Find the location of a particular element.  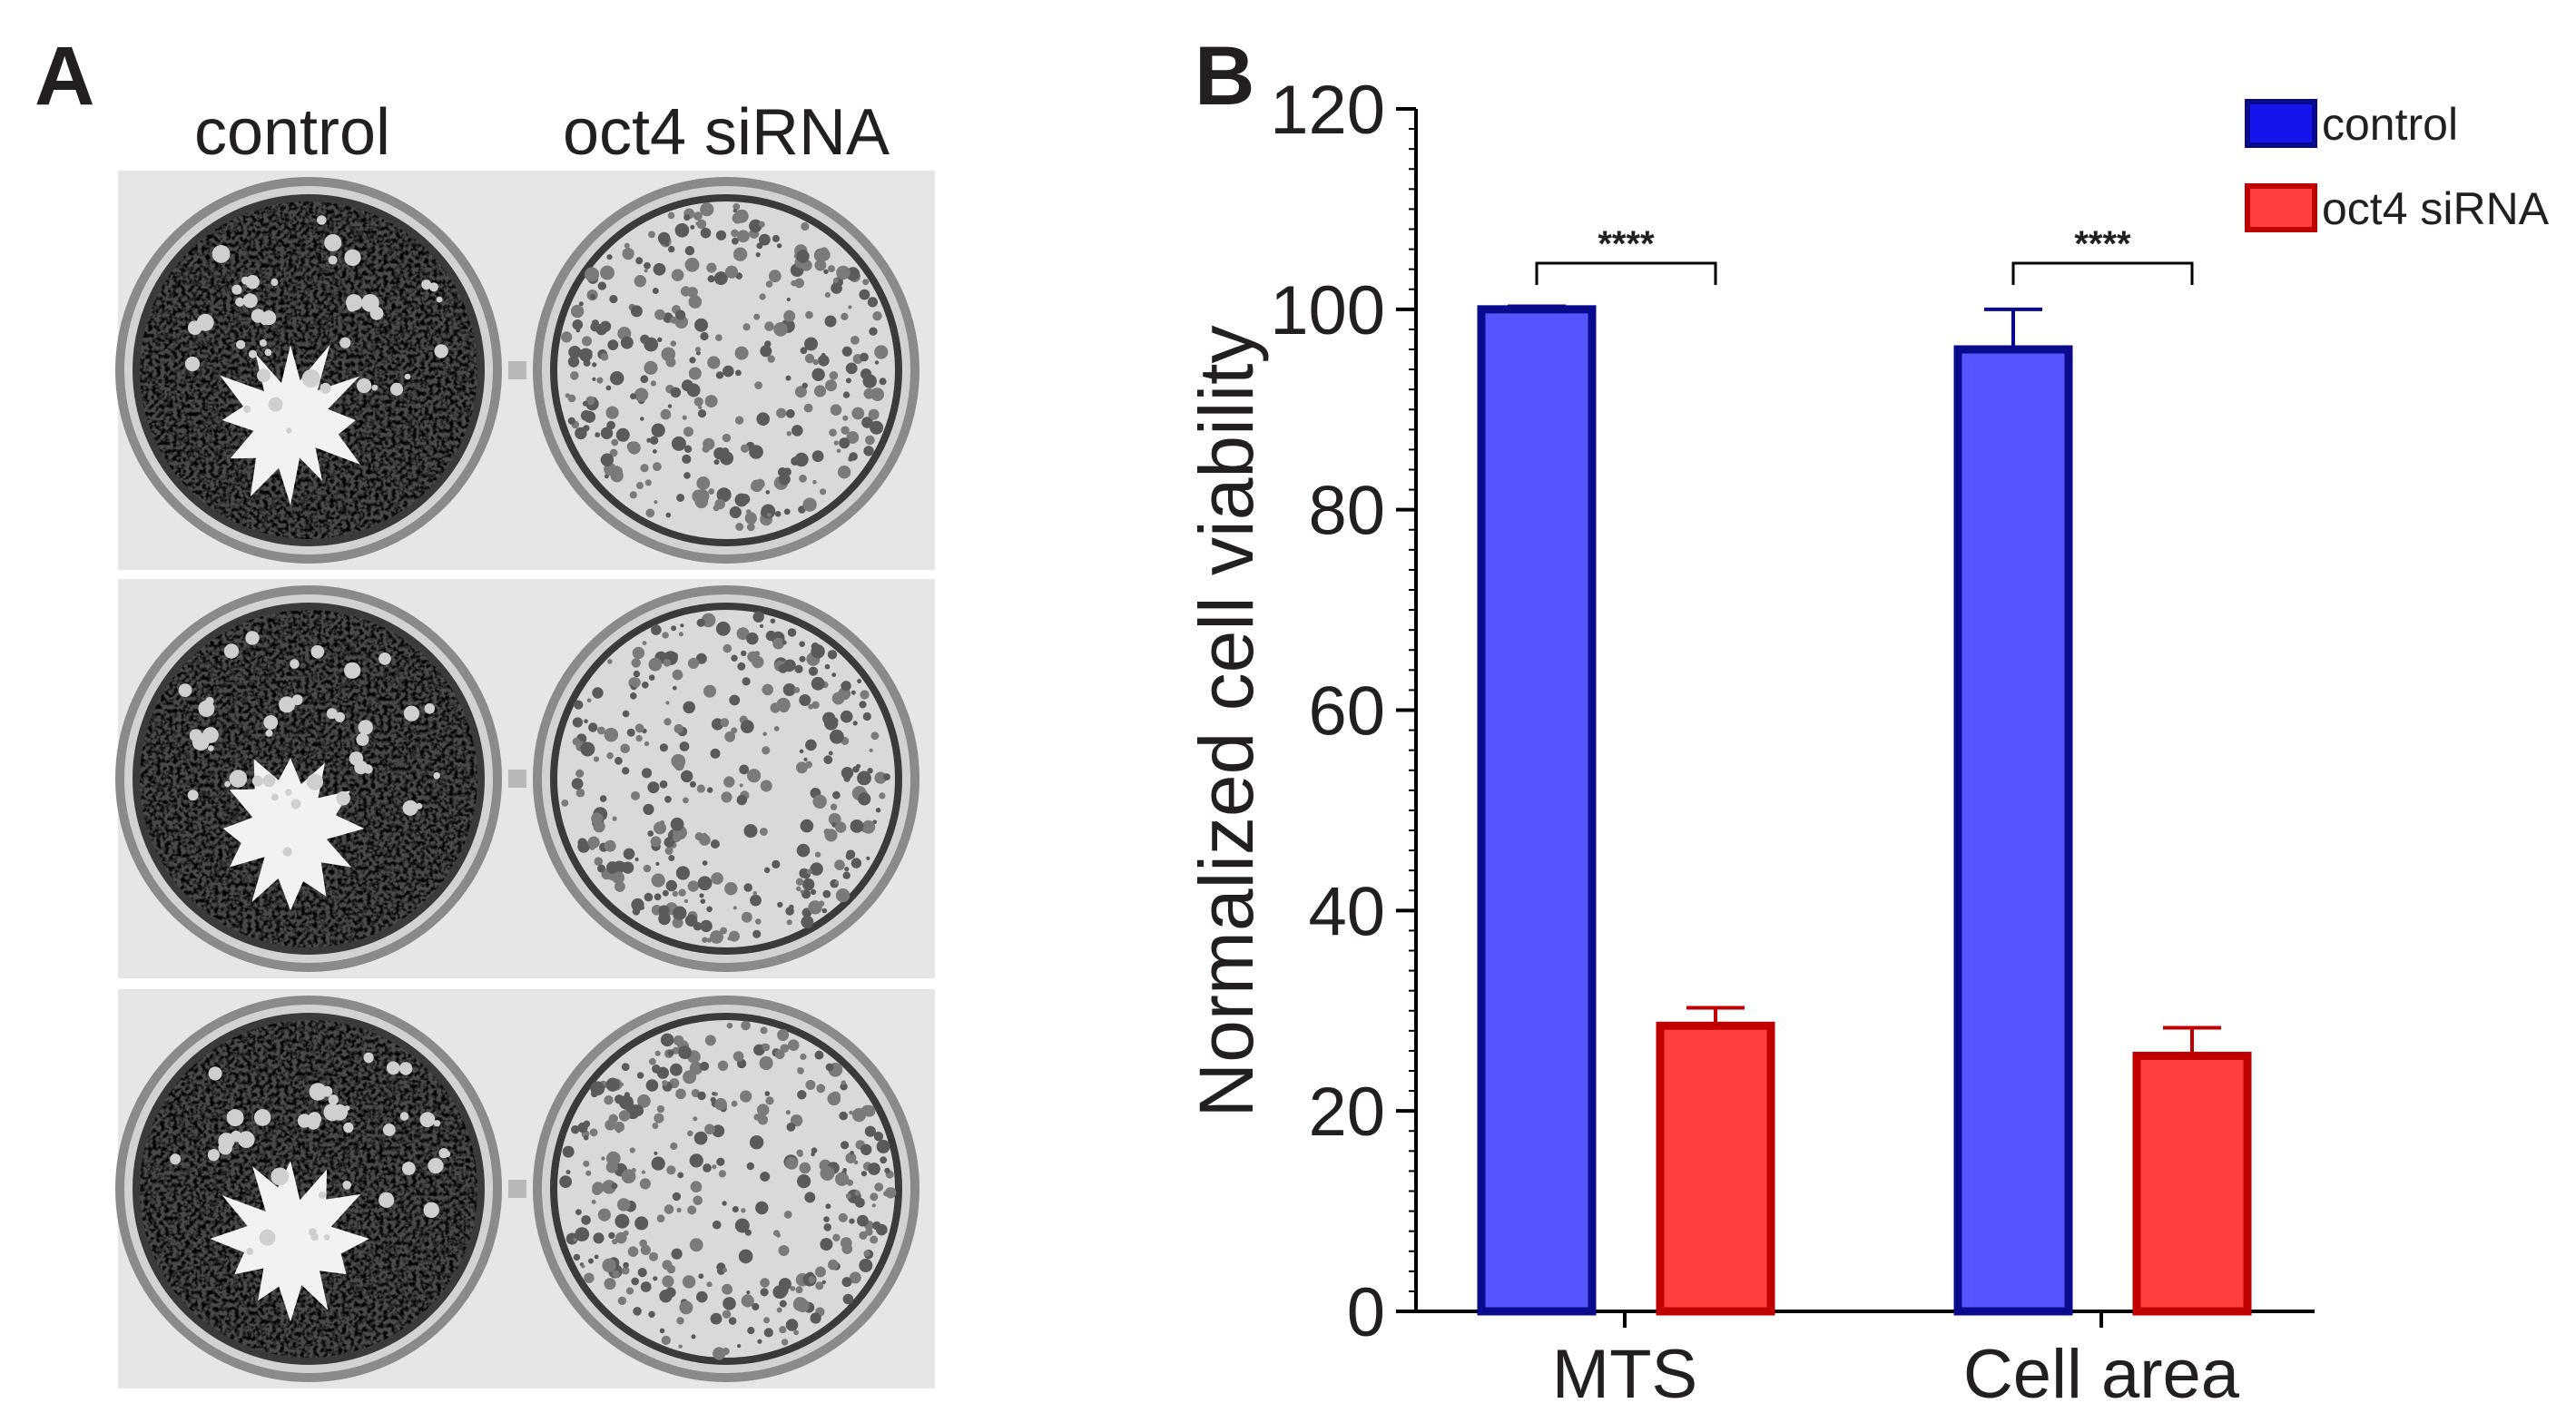

y-tick-label: 40 is located at coordinates (1346, 911).